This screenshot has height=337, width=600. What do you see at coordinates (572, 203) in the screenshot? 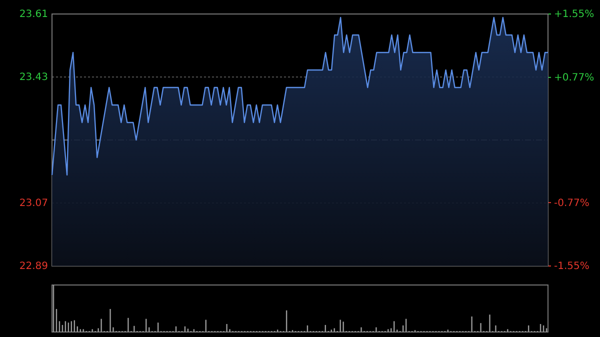
I see `y2-tick-label: -0.77%` at bounding box center [572, 203].